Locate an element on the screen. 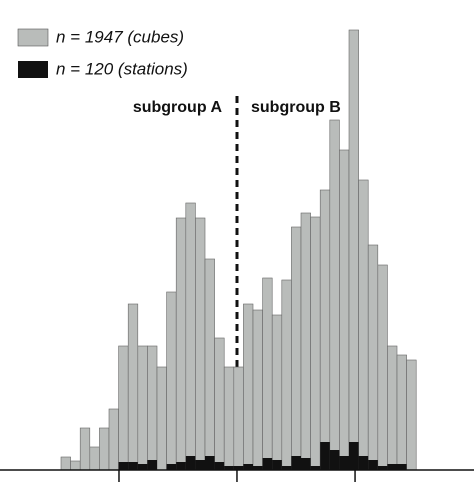 This screenshot has height=484, width=474. legend-label: n = 120 (stations) is located at coordinates (122, 68).